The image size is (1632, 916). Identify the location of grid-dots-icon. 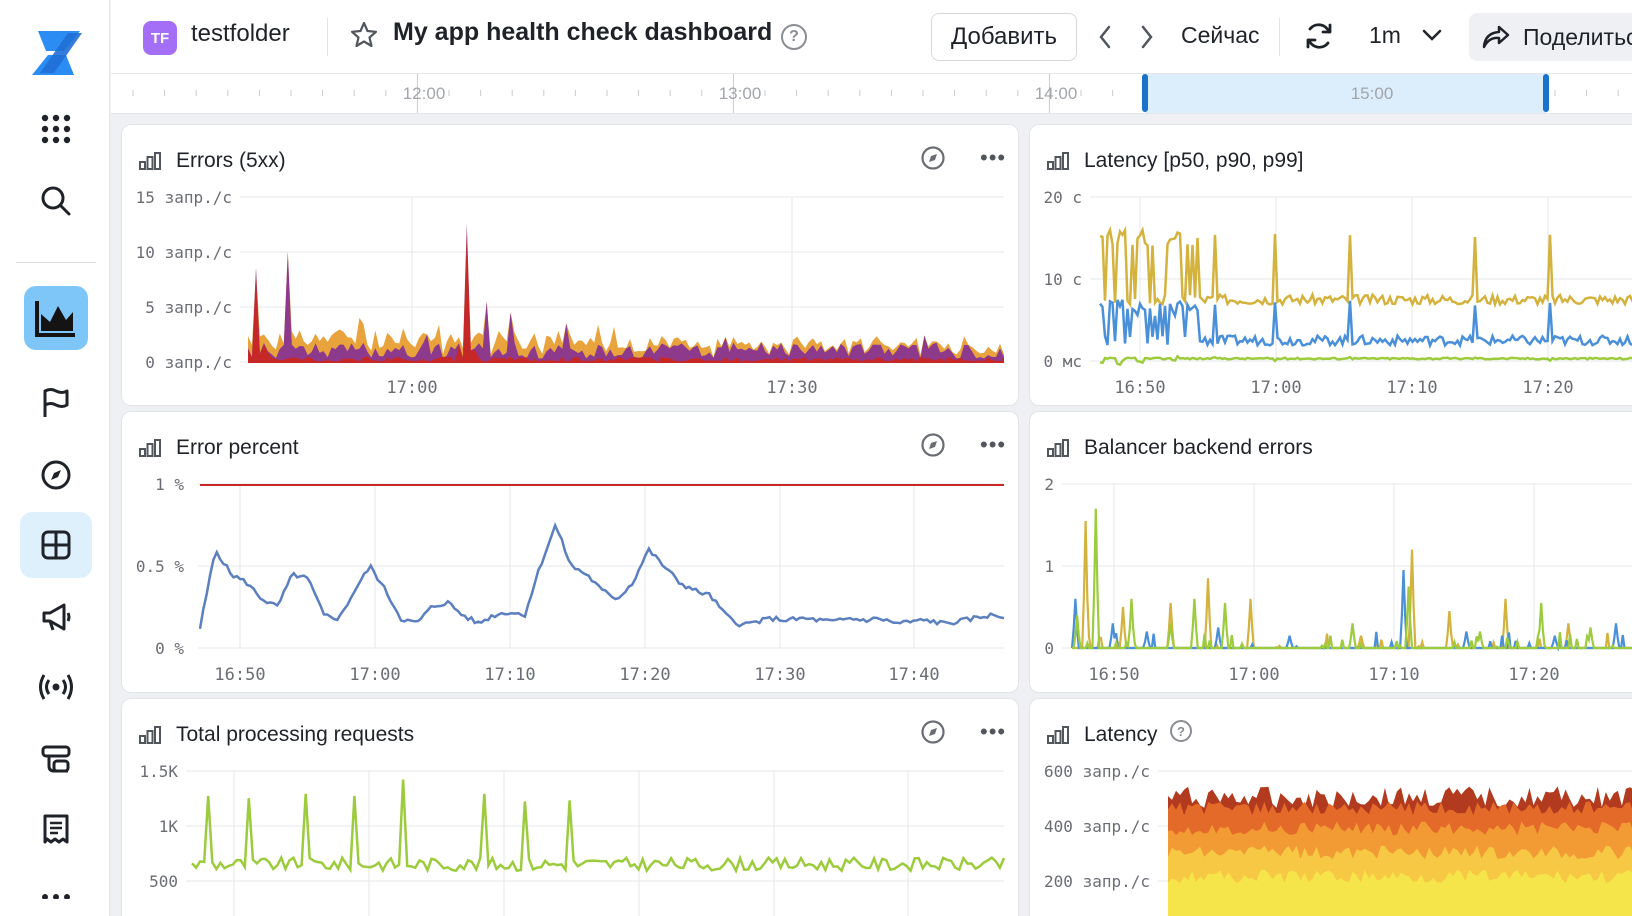
(56, 129).